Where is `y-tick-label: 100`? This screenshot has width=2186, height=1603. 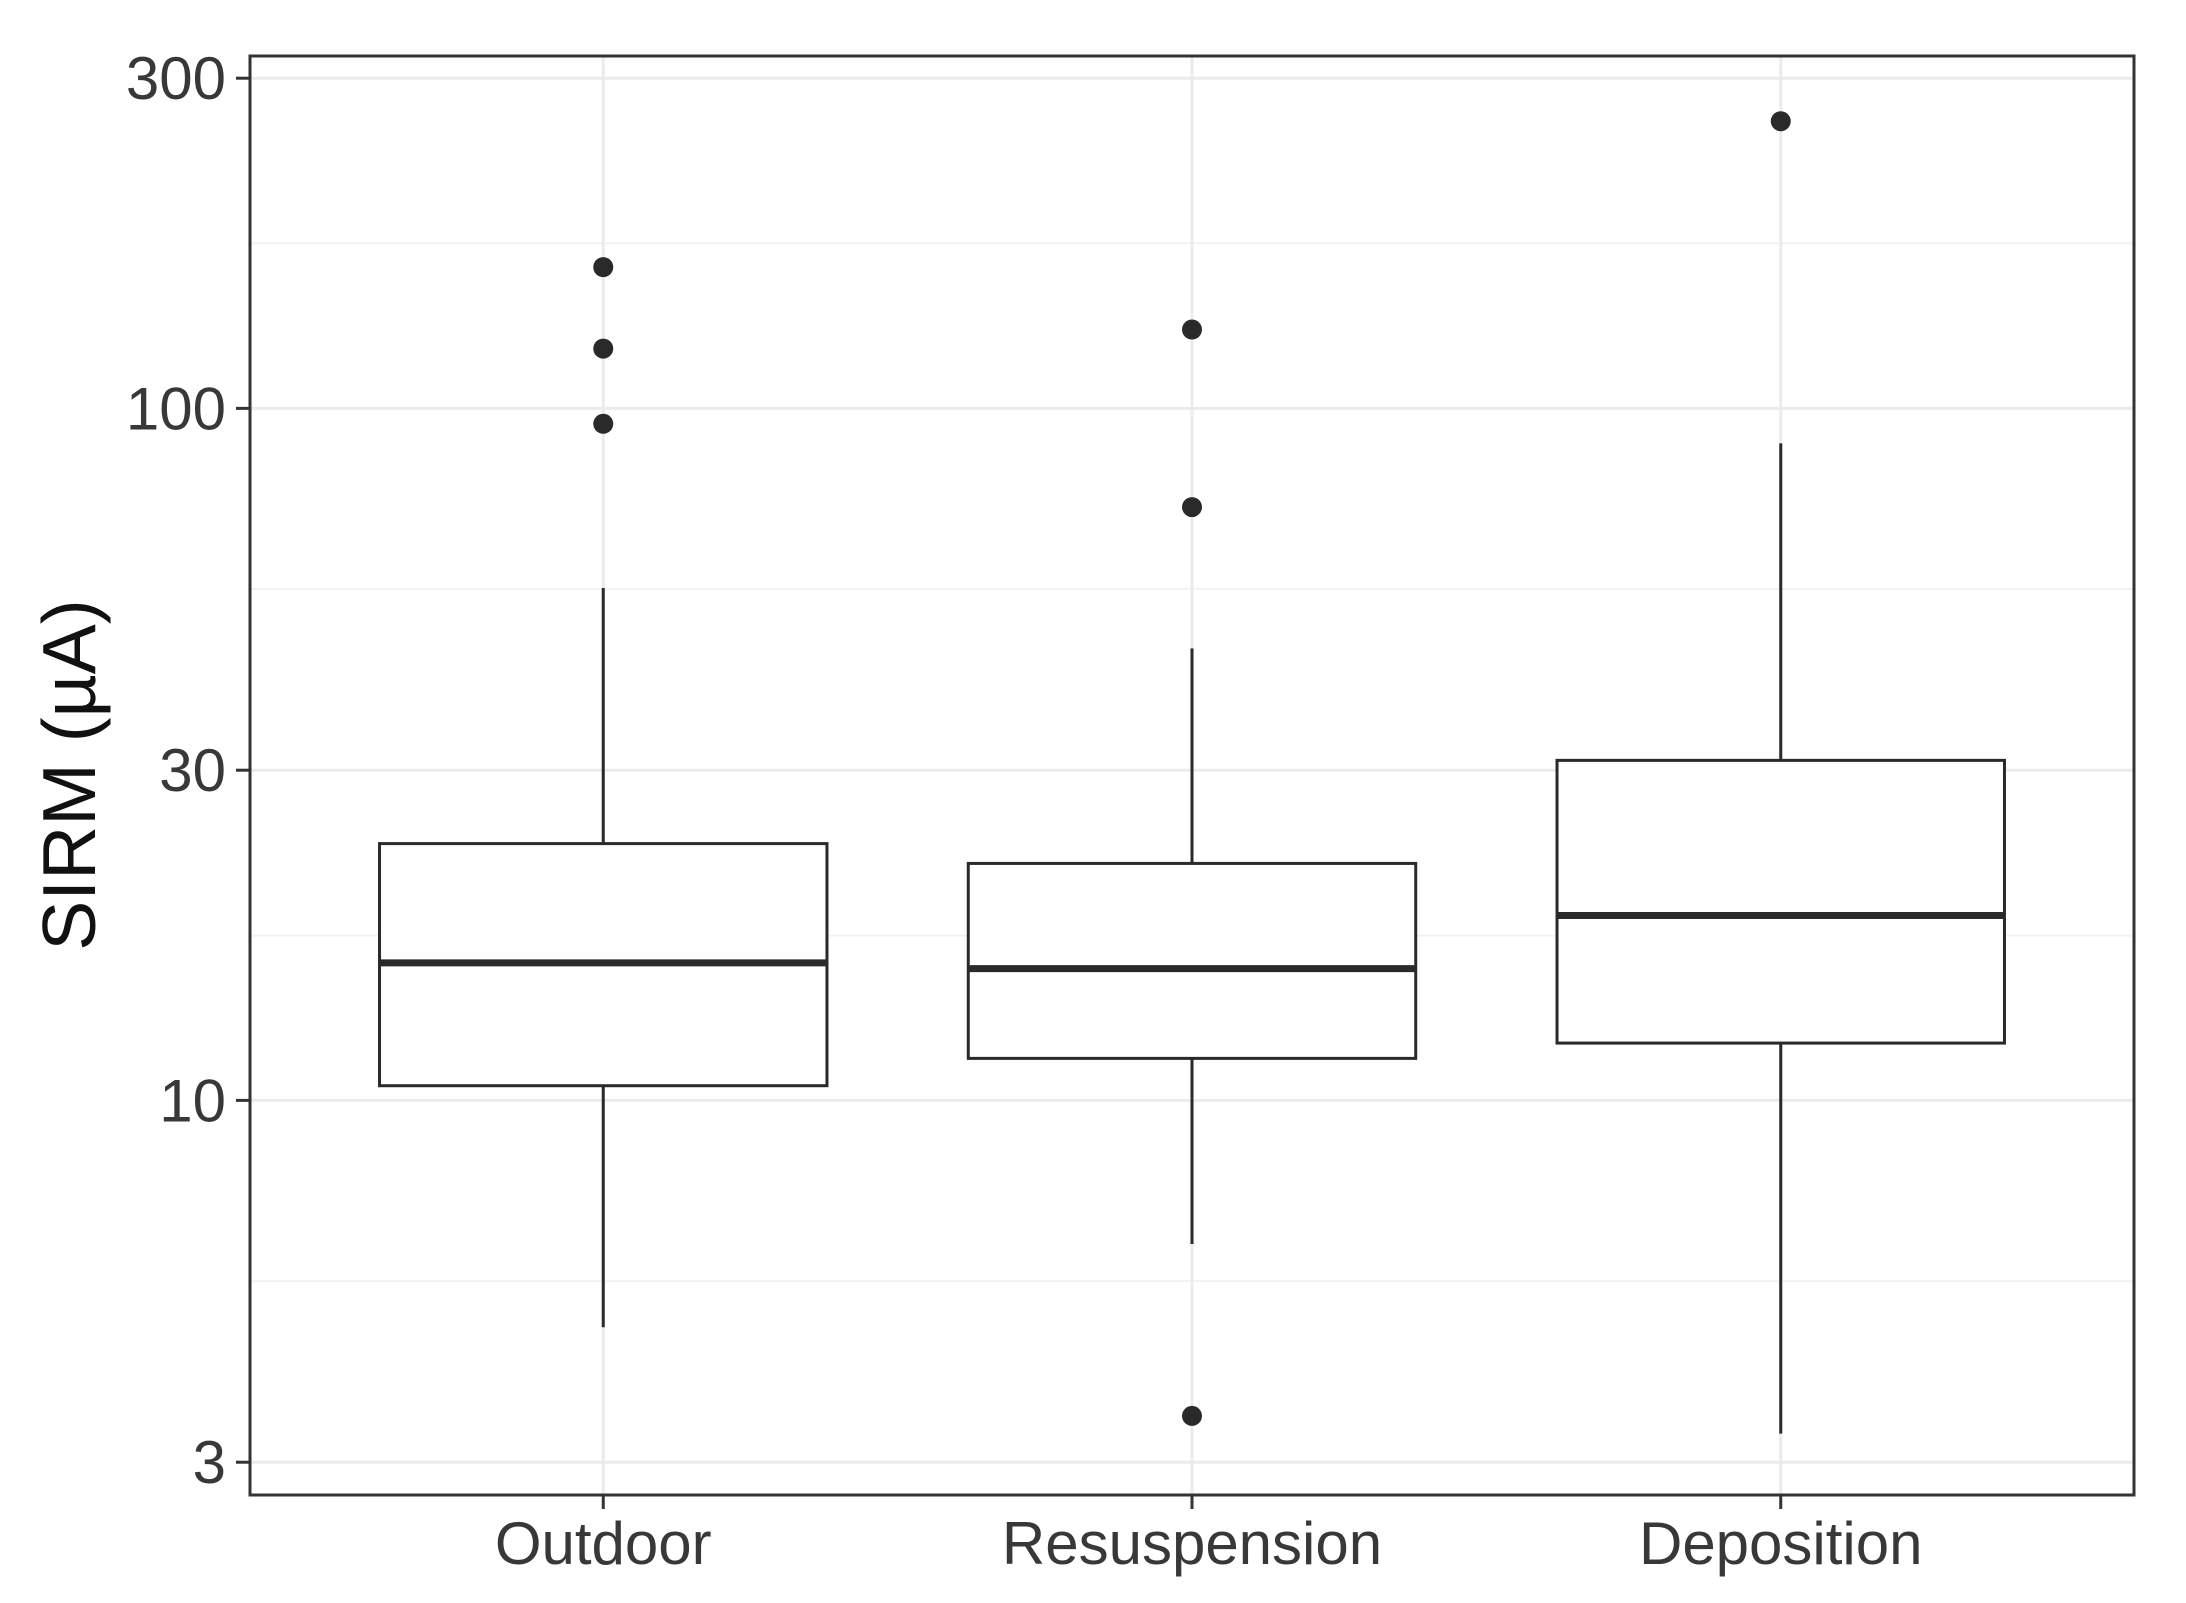
y-tick-label: 100 is located at coordinates (176, 408).